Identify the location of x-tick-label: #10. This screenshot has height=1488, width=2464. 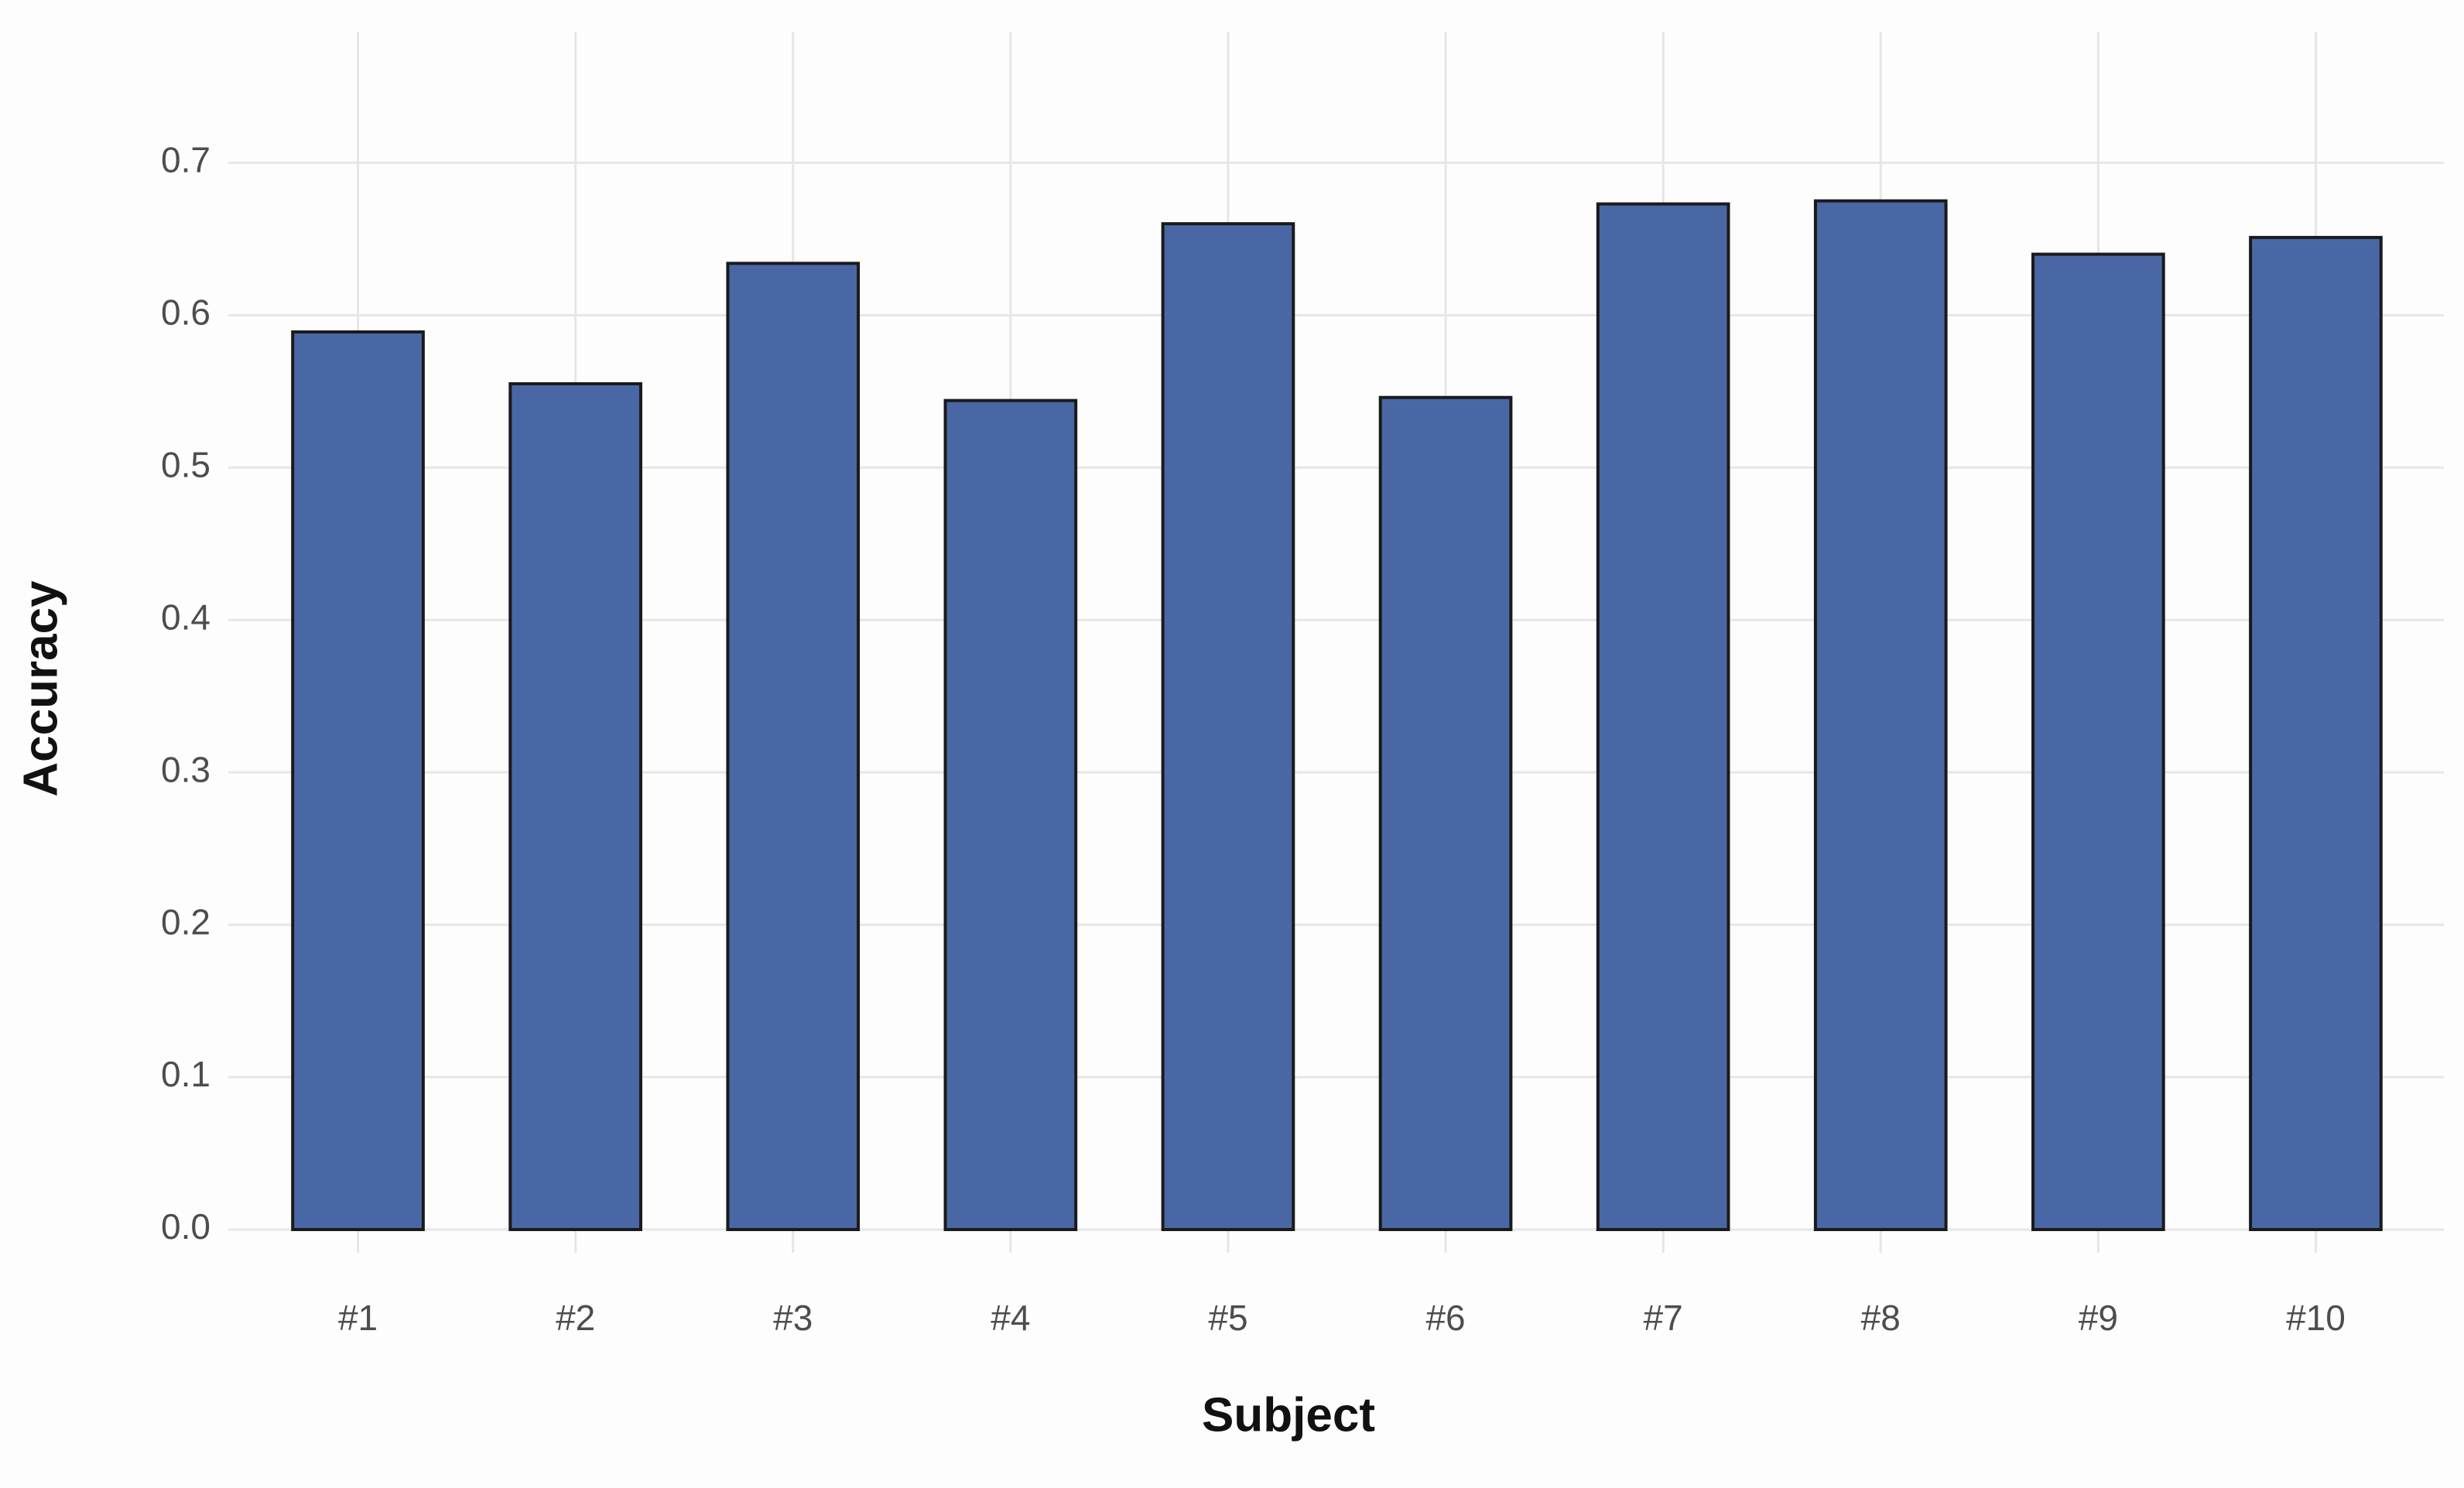
(2316, 1318).